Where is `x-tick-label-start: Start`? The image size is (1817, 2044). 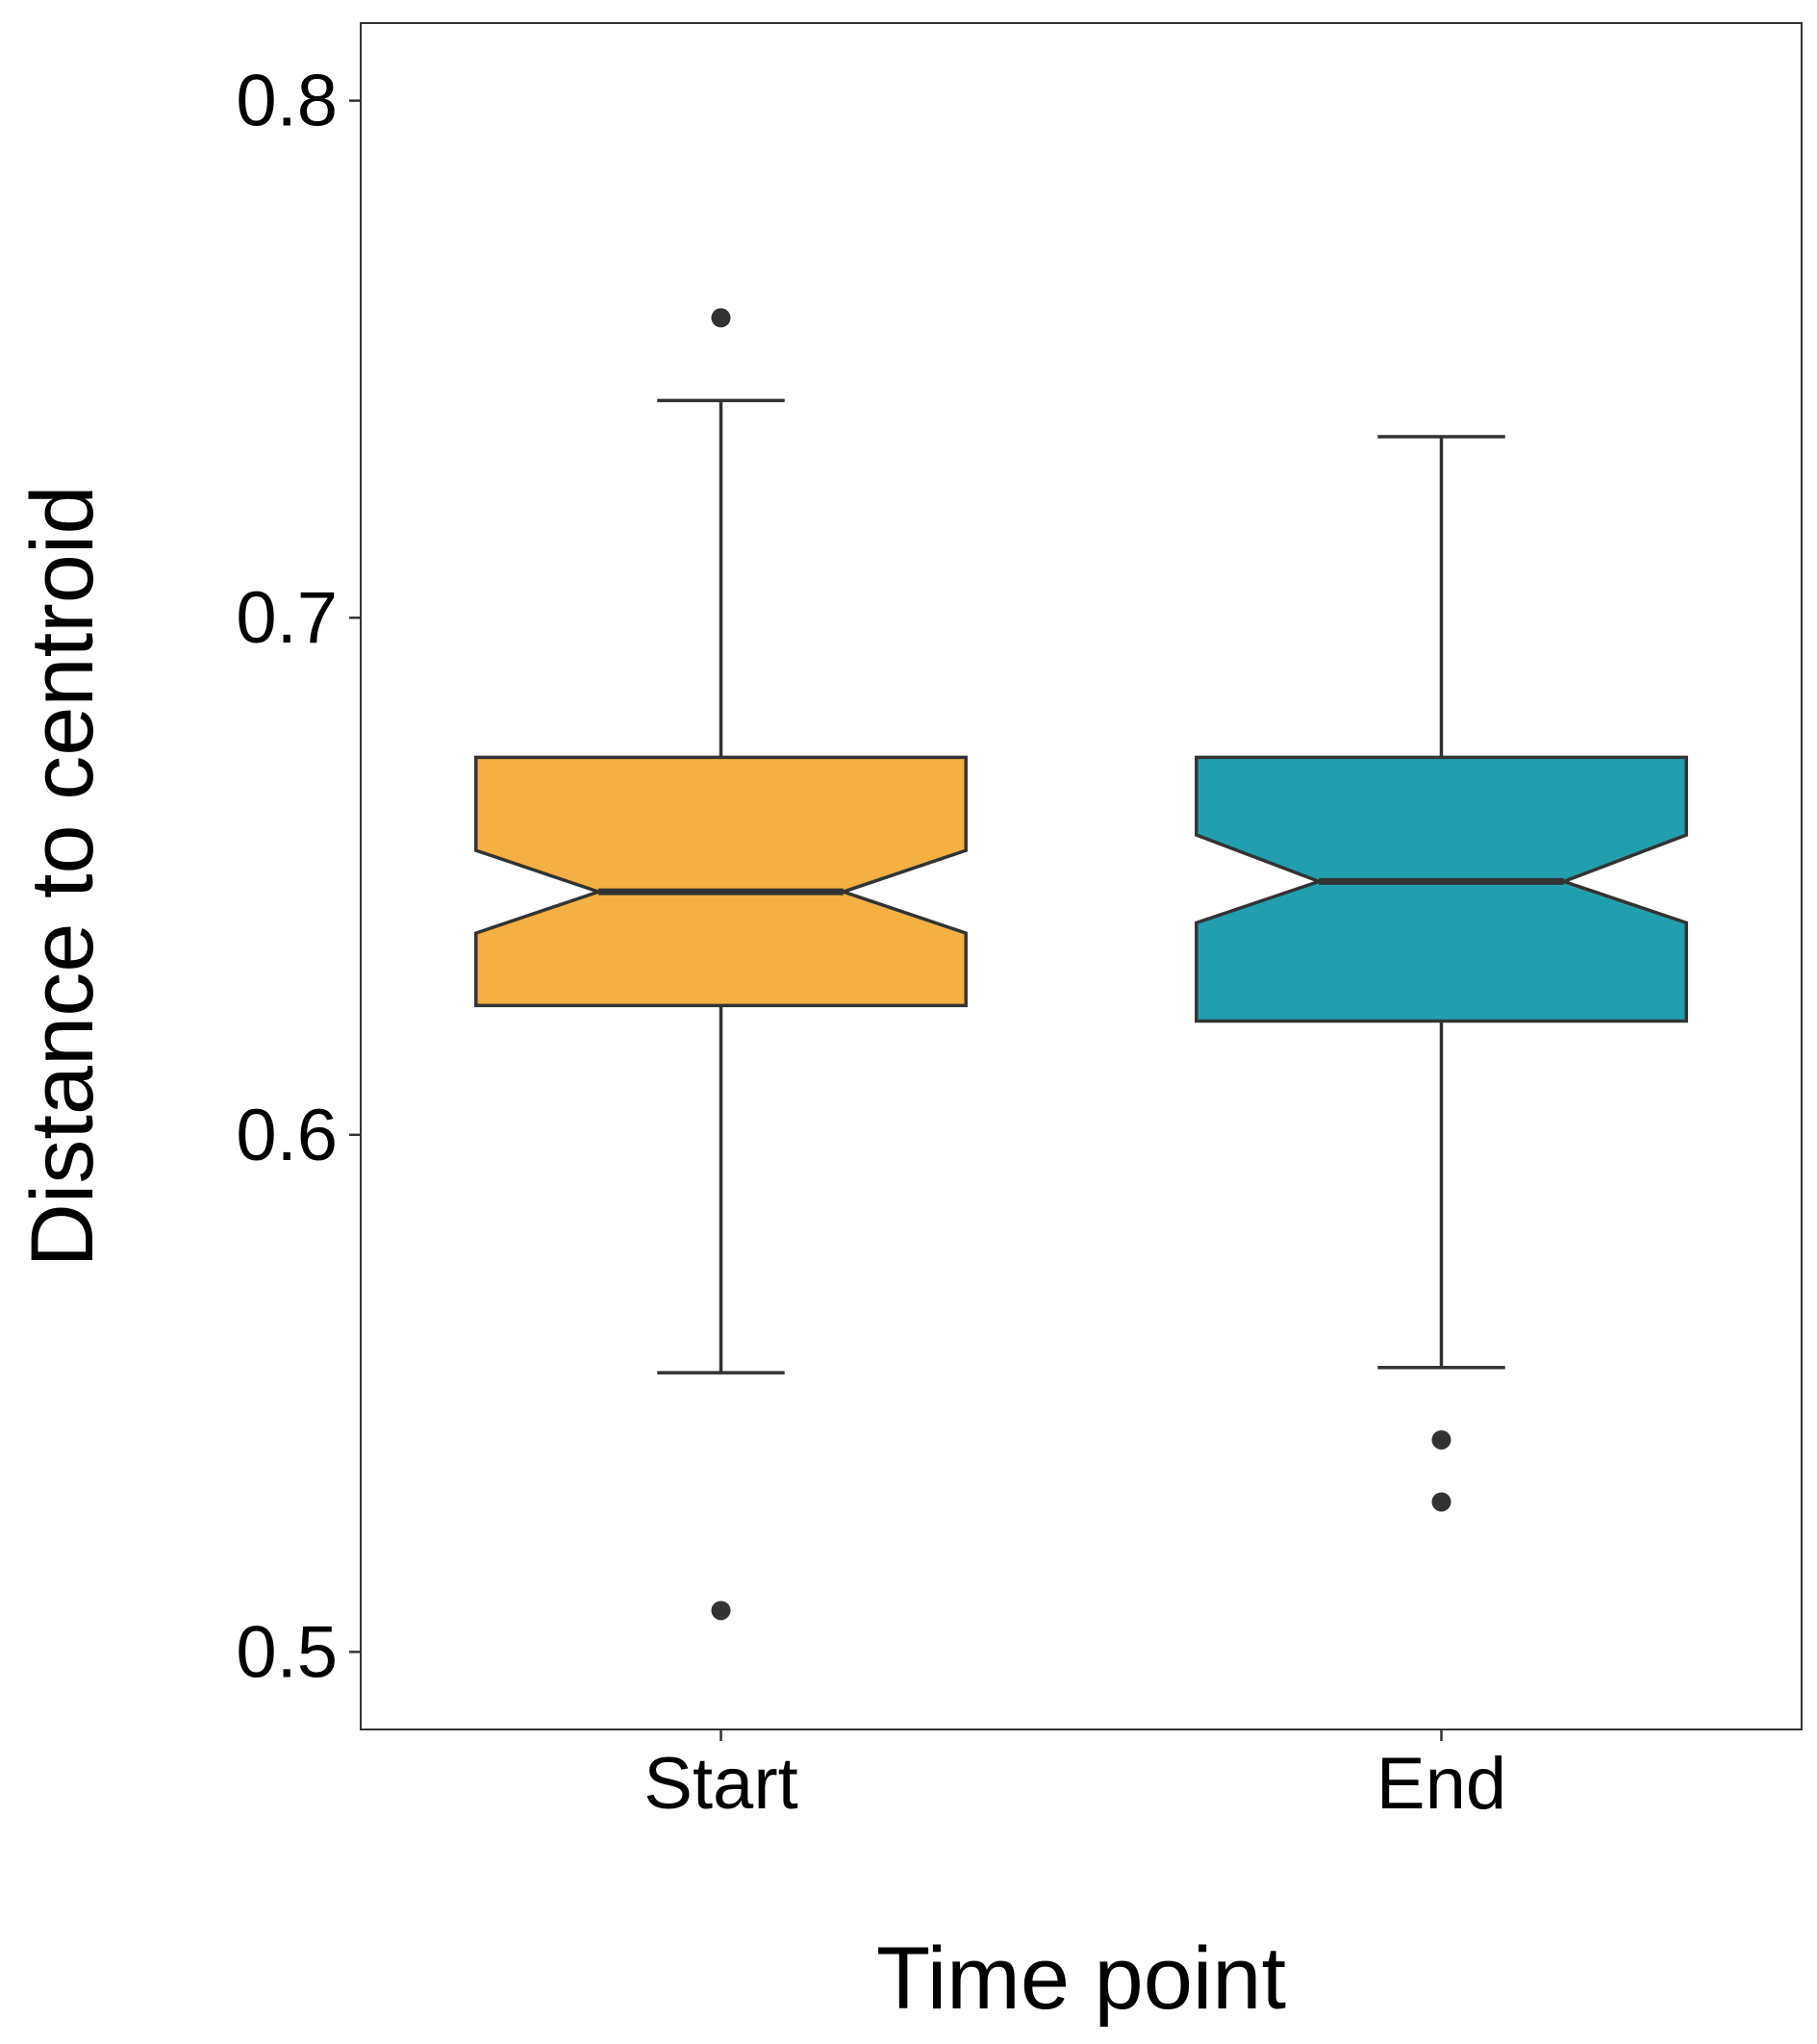 x-tick-label-start: Start is located at coordinates (721, 1784).